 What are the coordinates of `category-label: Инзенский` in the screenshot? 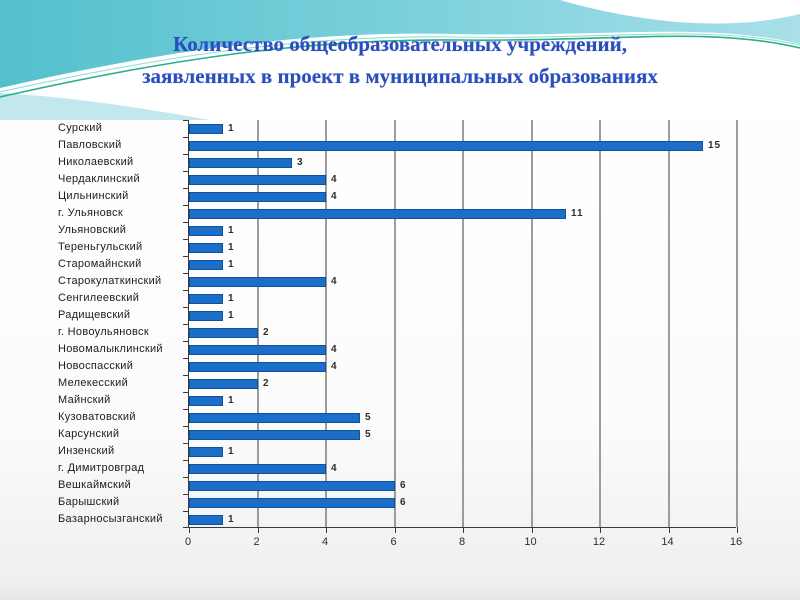 It's located at (86, 451).